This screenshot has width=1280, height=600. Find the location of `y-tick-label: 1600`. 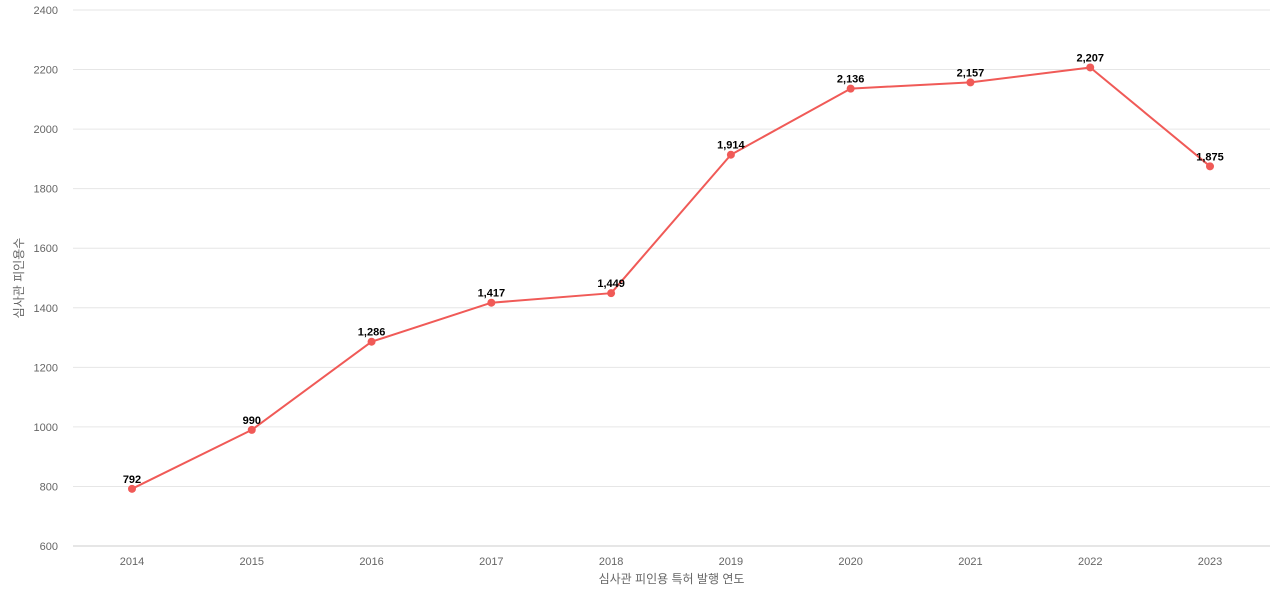

y-tick-label: 1600 is located at coordinates (46, 249).